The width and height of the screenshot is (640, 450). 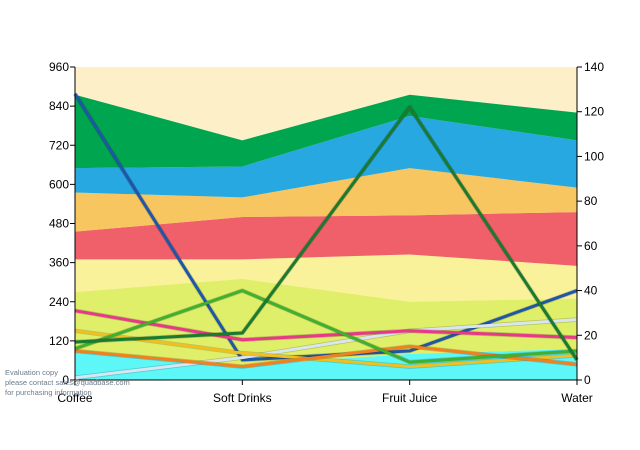 I want to click on category-label: Water, so click(x=577, y=398).